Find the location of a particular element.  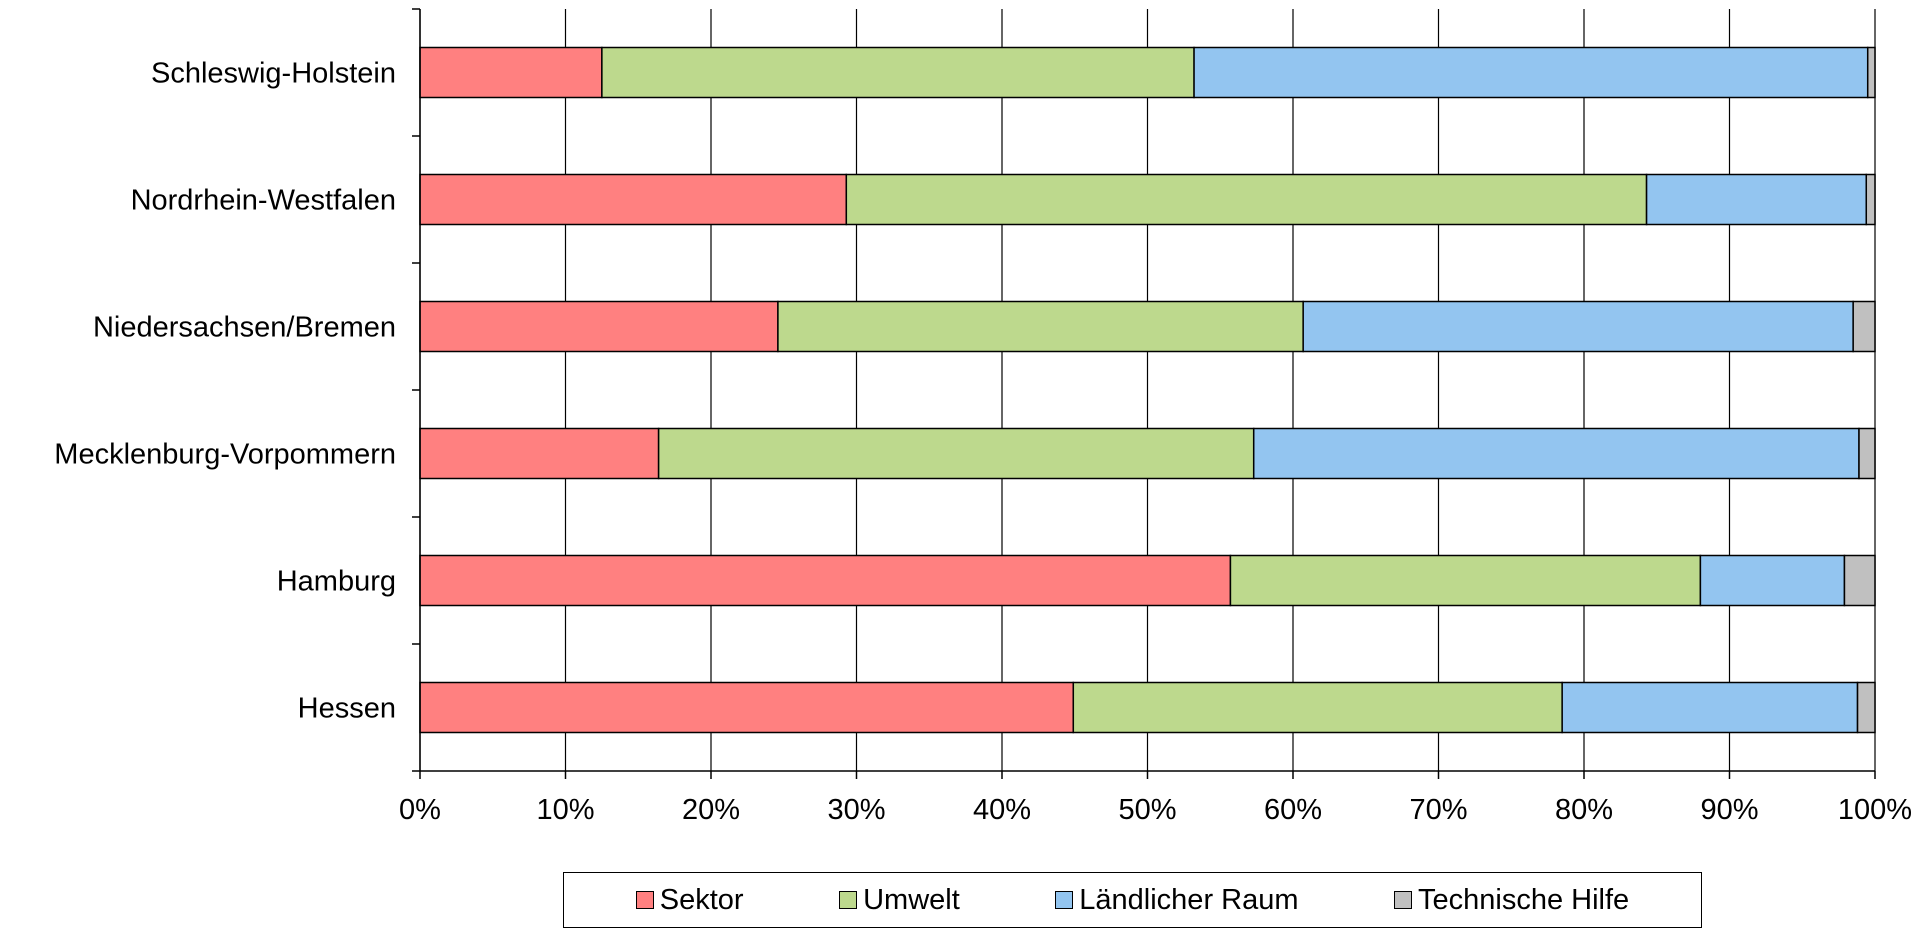

x-tick-label: 0% is located at coordinates (420, 810).